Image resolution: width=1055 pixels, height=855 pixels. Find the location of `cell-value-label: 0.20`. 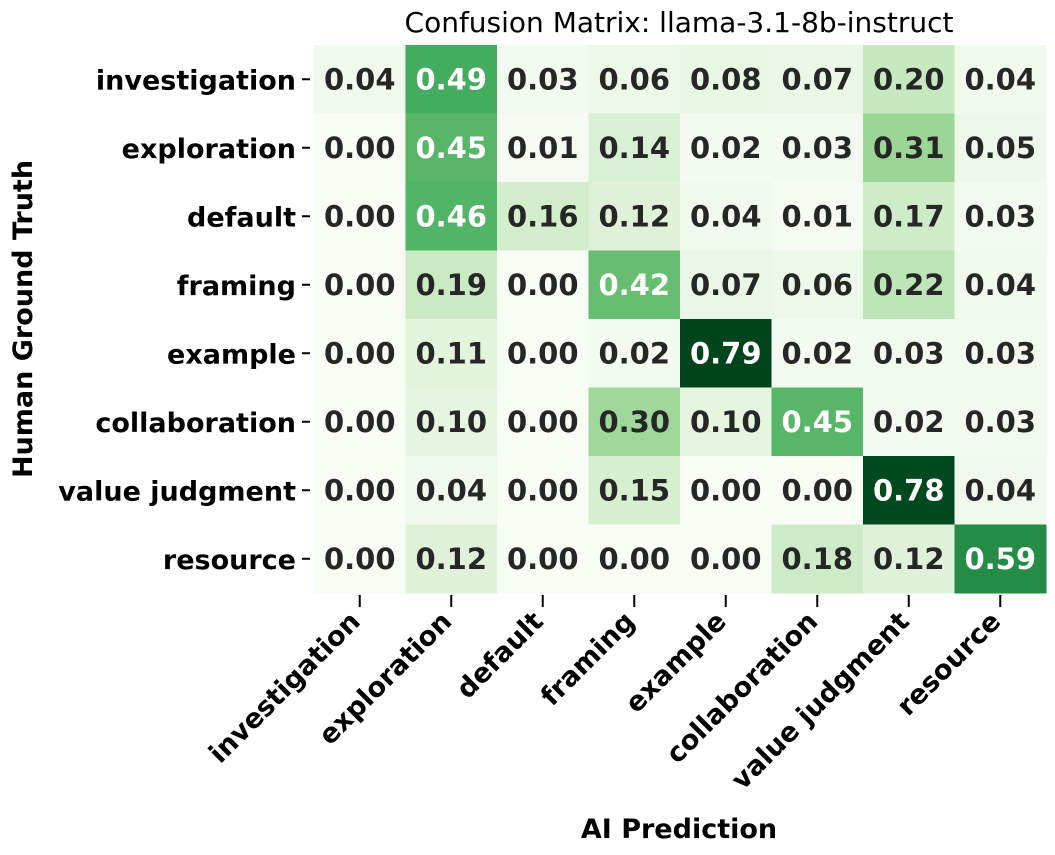

cell-value-label: 0.20 is located at coordinates (909, 79).